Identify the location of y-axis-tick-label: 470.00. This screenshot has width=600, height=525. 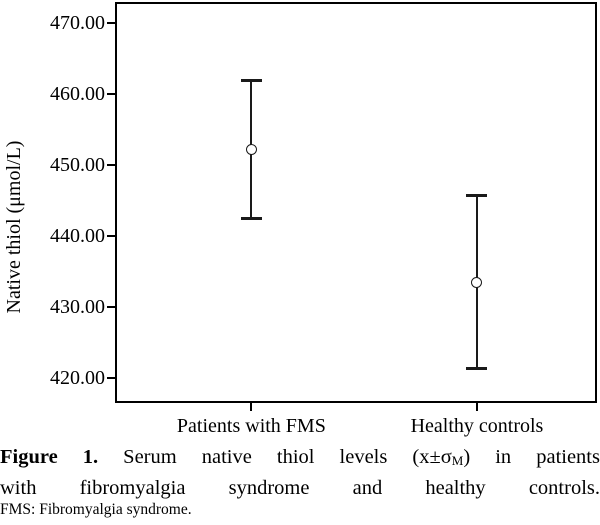
(77, 23).